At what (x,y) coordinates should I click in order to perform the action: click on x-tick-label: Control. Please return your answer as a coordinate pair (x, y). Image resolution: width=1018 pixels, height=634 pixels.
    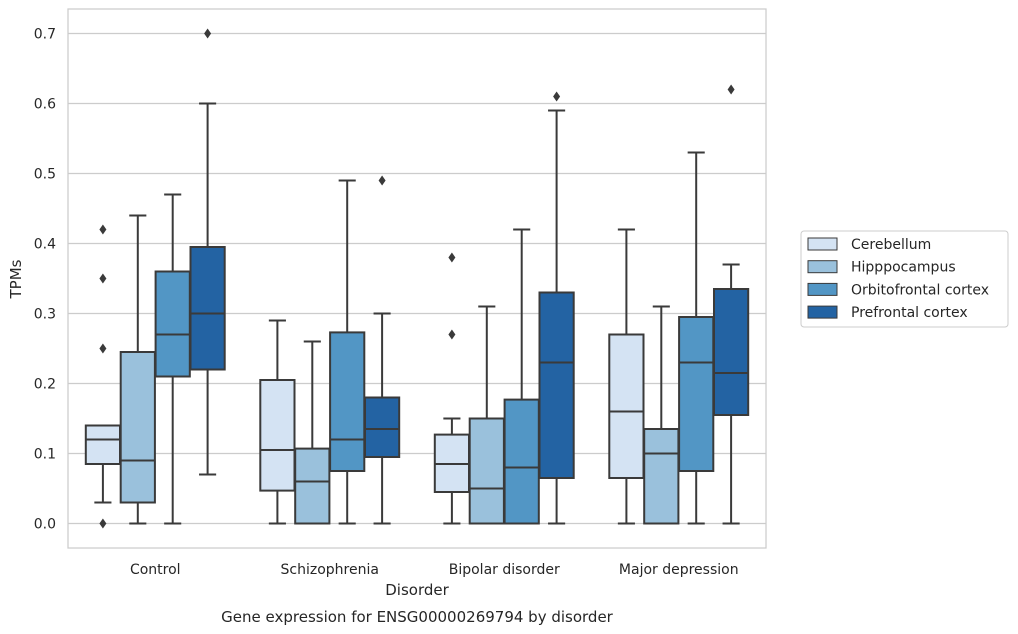
    Looking at the image, I should click on (155, 570).